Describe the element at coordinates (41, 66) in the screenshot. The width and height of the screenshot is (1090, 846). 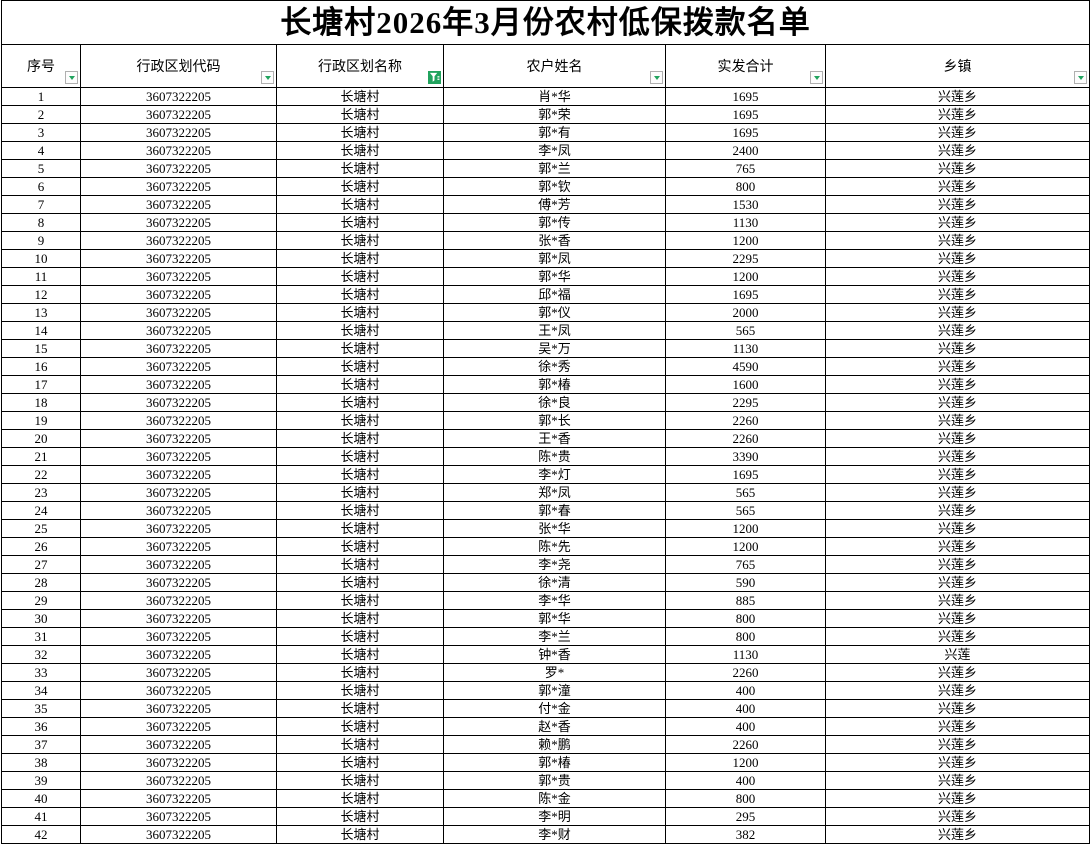
I see `column-header-seq: 序号` at that location.